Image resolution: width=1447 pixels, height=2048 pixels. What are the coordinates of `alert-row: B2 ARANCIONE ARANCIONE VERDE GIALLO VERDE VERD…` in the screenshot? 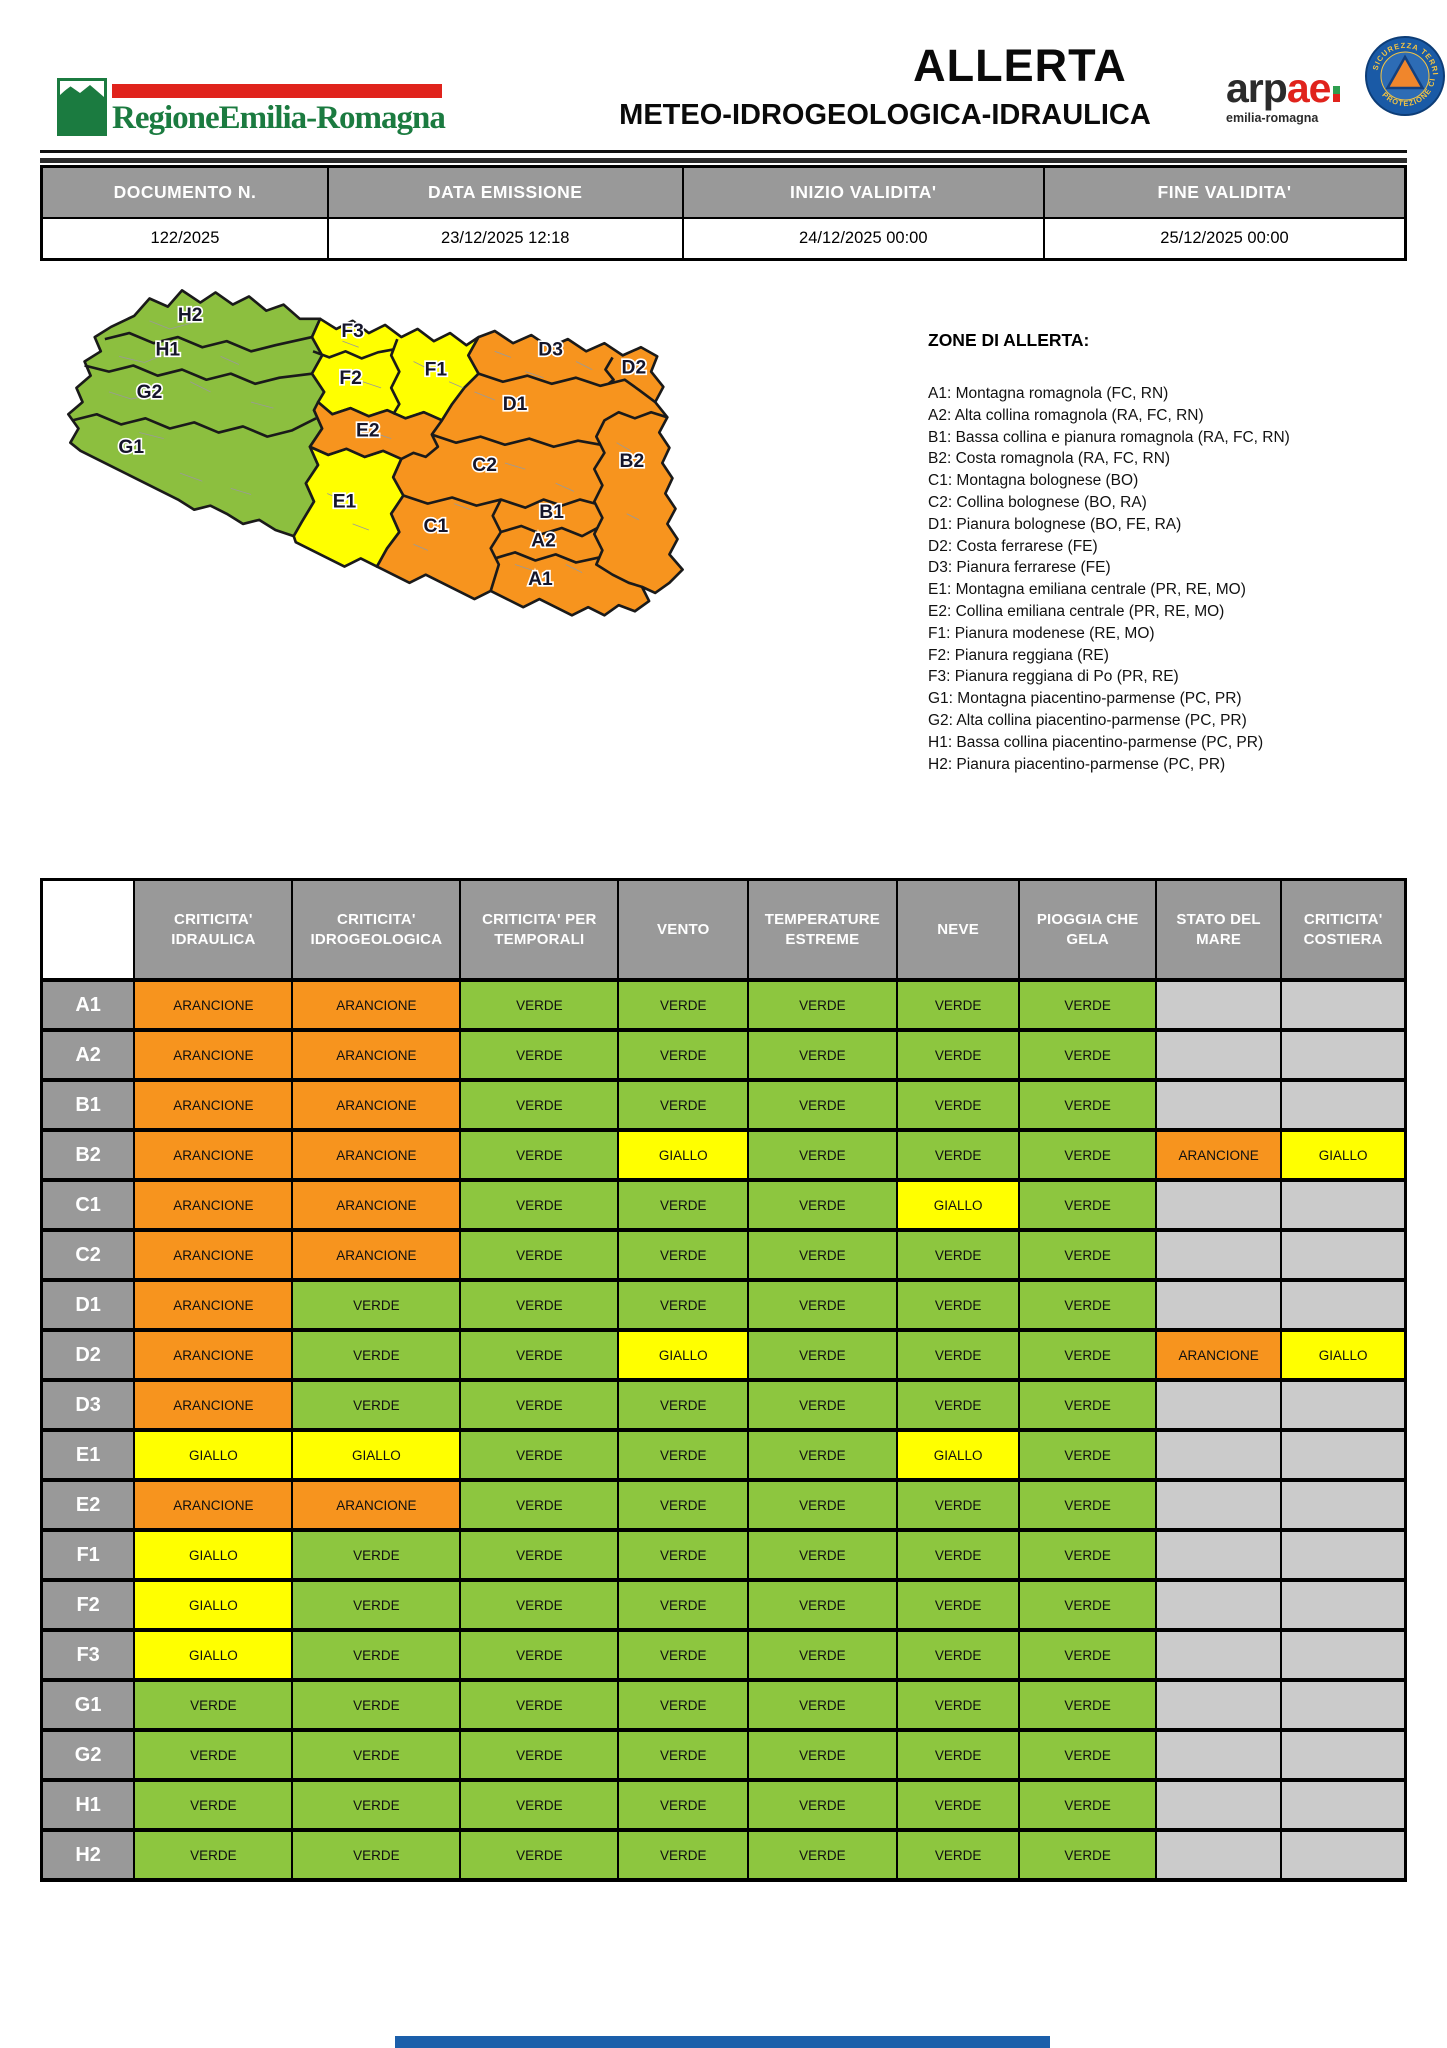 It's located at (723, 1155).